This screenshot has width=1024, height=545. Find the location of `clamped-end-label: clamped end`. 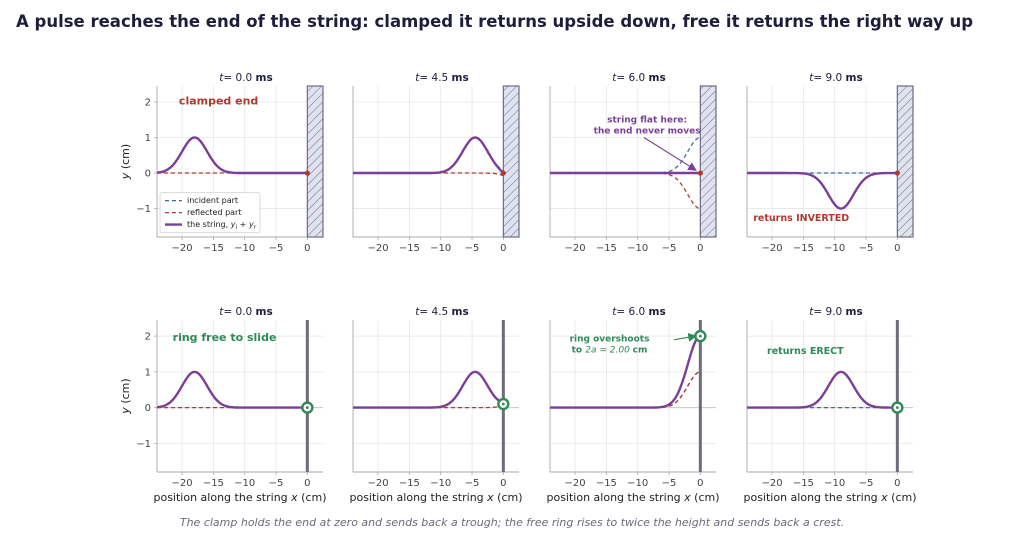

clamped-end-label: clamped end is located at coordinates (218, 100).